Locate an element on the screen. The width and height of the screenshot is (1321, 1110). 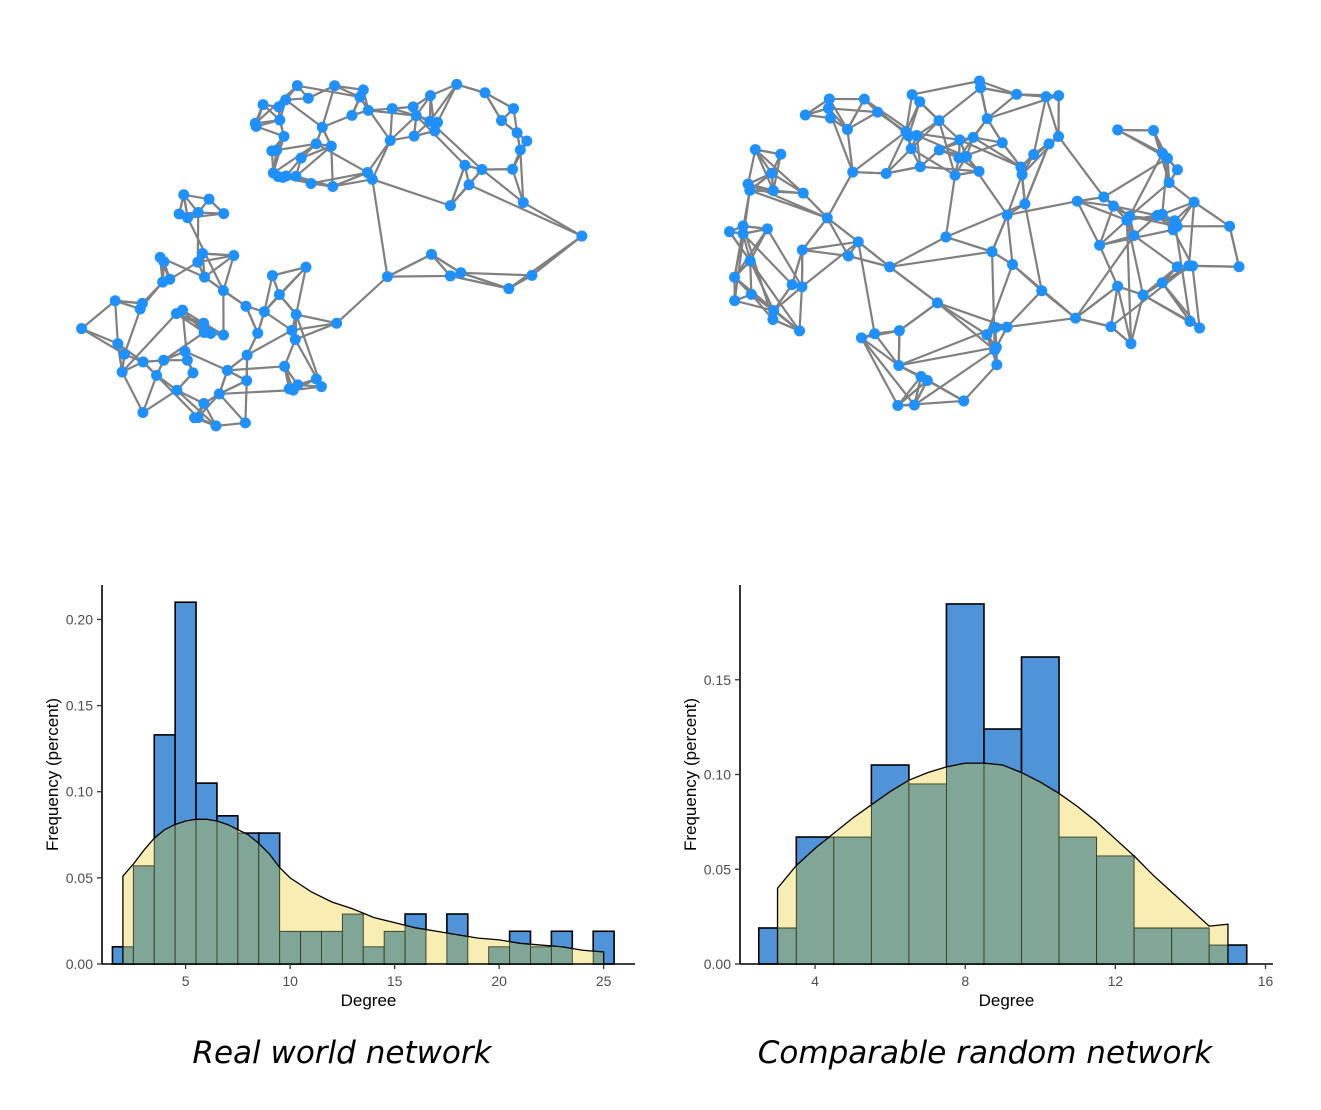
network-edges is located at coordinates (984, 243).